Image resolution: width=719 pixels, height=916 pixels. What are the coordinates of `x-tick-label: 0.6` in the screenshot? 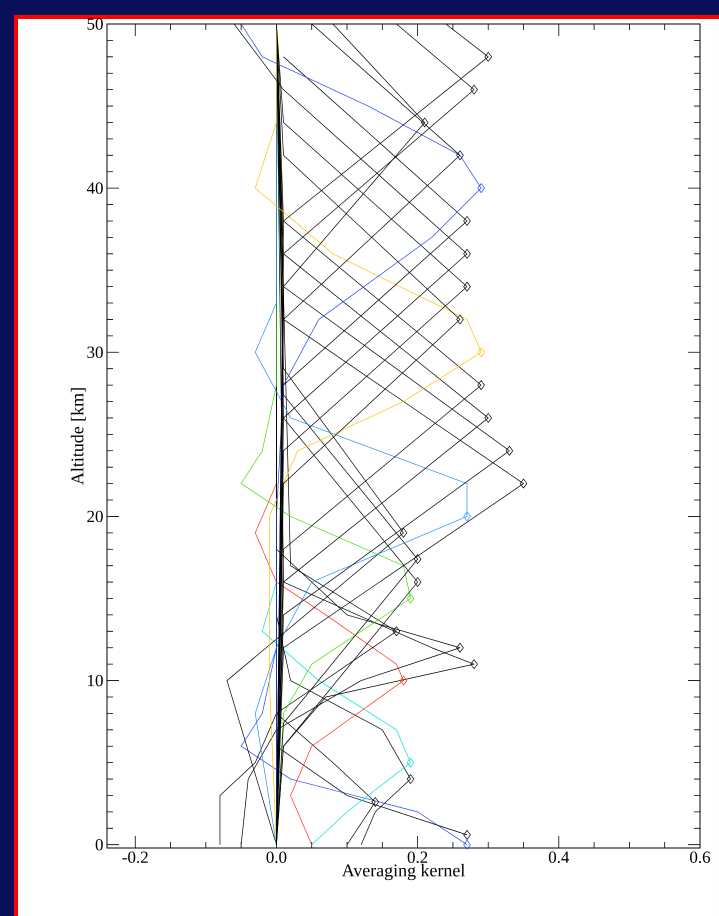 It's located at (700, 858).